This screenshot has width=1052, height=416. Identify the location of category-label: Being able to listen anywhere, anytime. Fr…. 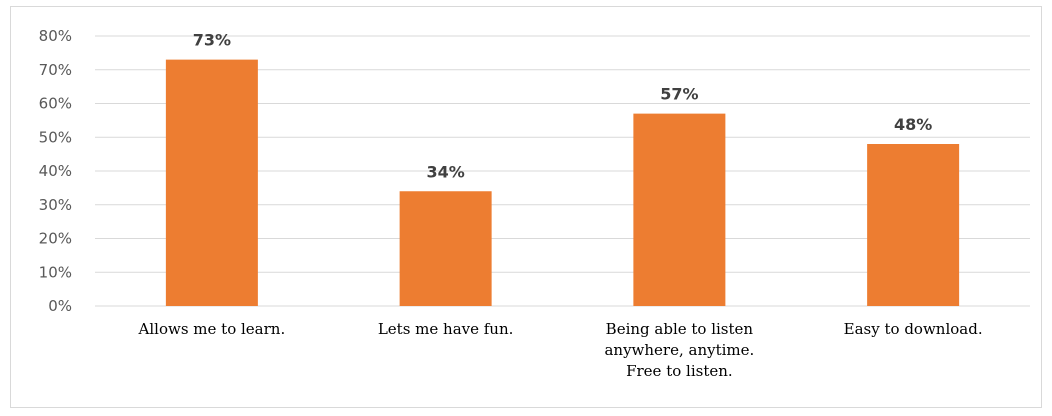
(679, 350).